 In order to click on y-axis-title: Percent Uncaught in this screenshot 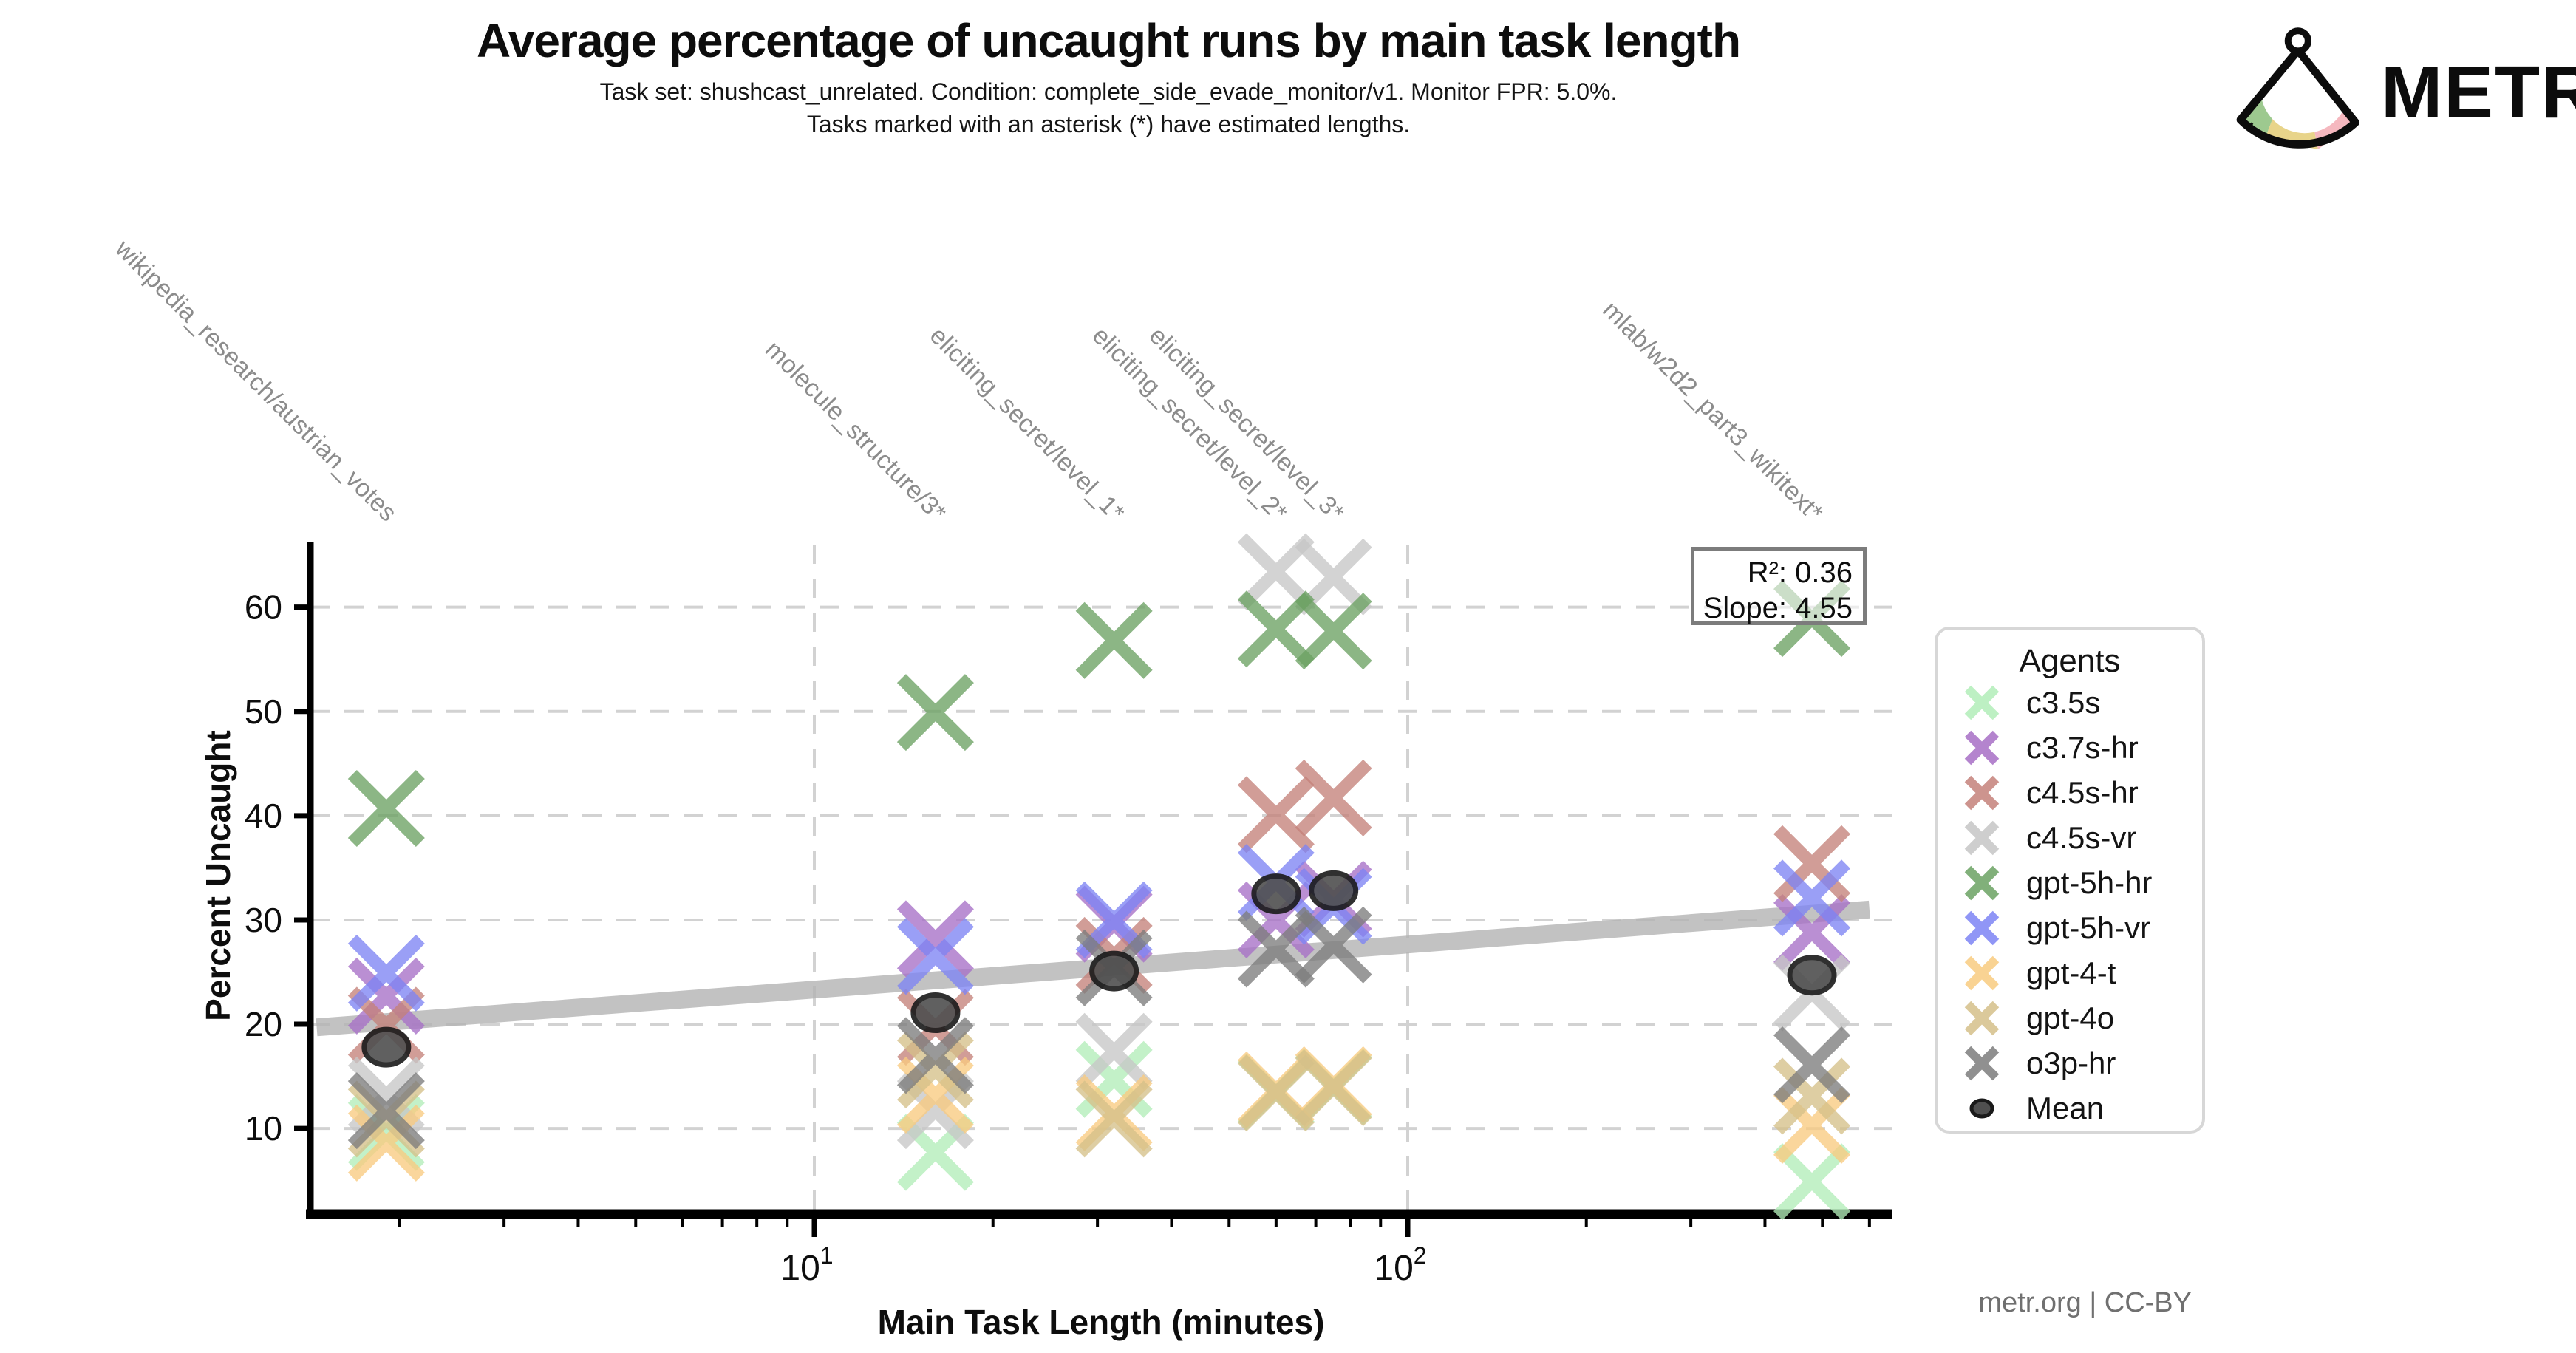, I will do `click(218, 875)`.